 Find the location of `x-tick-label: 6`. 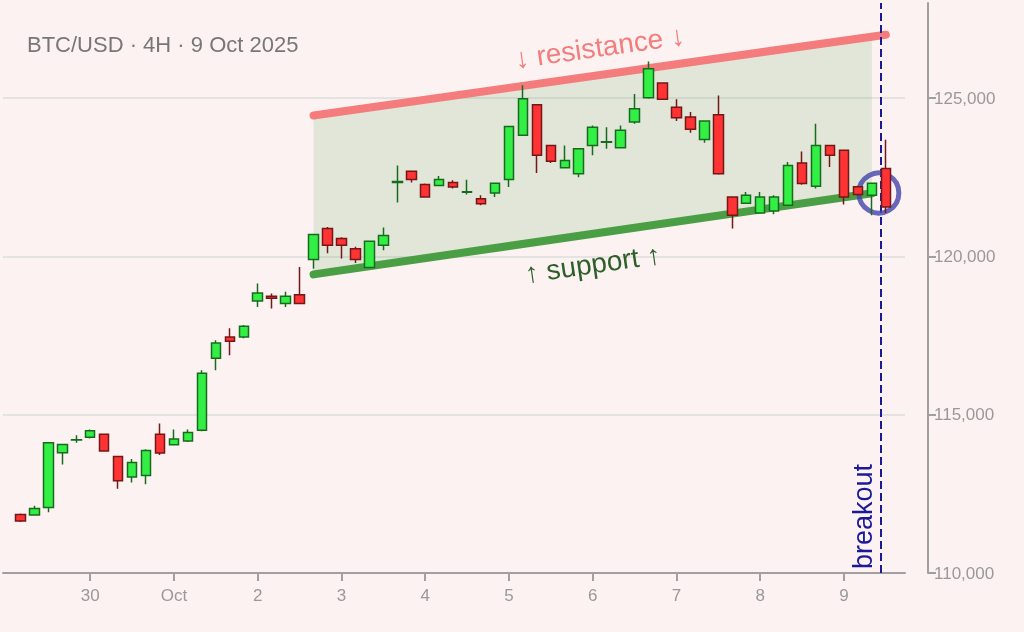

x-tick-label: 6 is located at coordinates (592, 595).